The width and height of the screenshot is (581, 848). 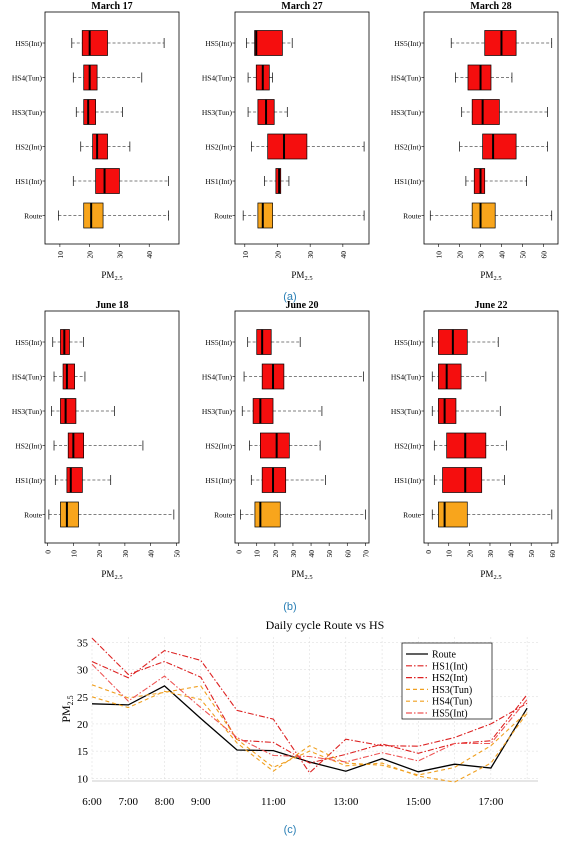 I want to click on x-tick-label: 70, so click(x=365, y=554).